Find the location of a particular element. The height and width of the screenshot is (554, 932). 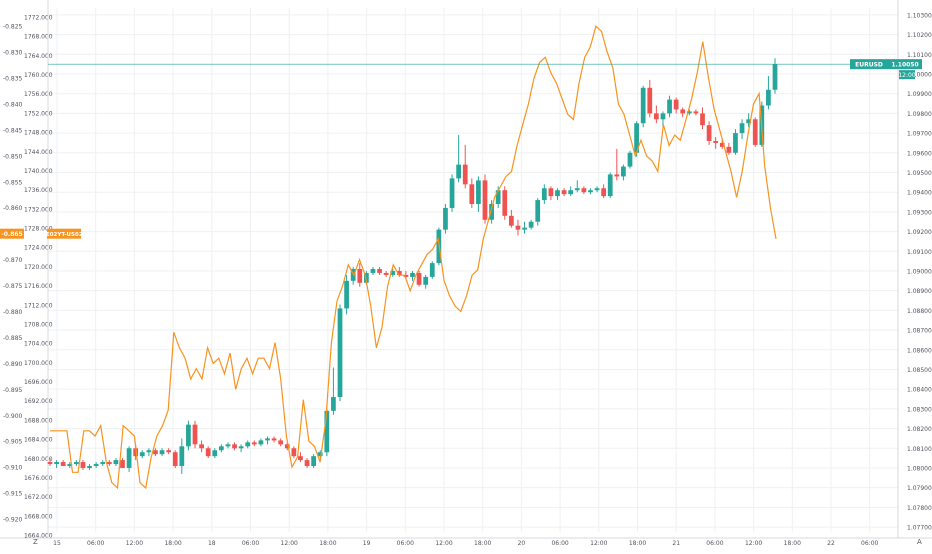

left-axis-tick-label: -0.910 is located at coordinates (13, 468).